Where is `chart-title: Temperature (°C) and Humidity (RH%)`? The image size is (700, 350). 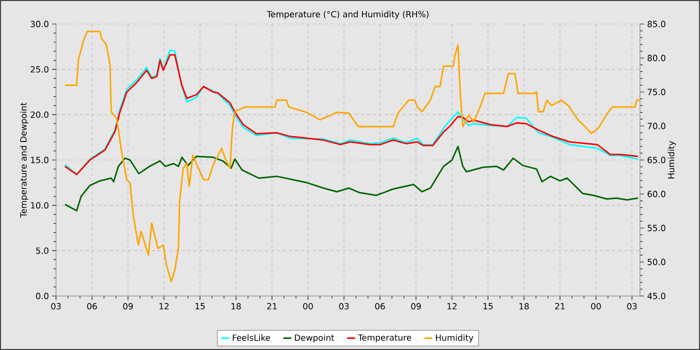 chart-title: Temperature (°C) and Humidity (RH%) is located at coordinates (347, 14).